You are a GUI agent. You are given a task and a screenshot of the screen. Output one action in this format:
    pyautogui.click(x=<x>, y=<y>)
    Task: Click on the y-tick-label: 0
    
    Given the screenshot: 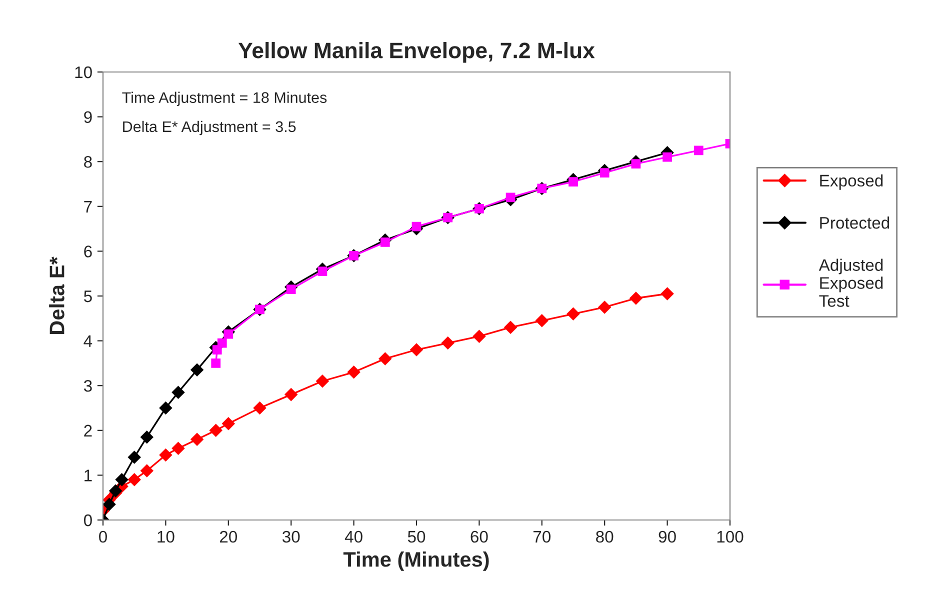 What is the action you would take?
    pyautogui.click(x=88, y=520)
    